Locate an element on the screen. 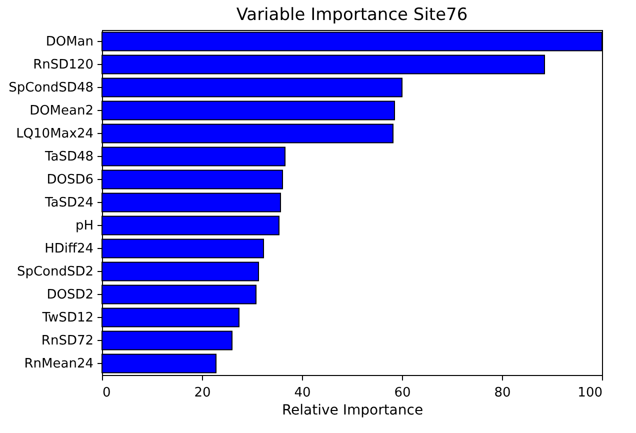  y-tick-label: pH is located at coordinates (84, 226).